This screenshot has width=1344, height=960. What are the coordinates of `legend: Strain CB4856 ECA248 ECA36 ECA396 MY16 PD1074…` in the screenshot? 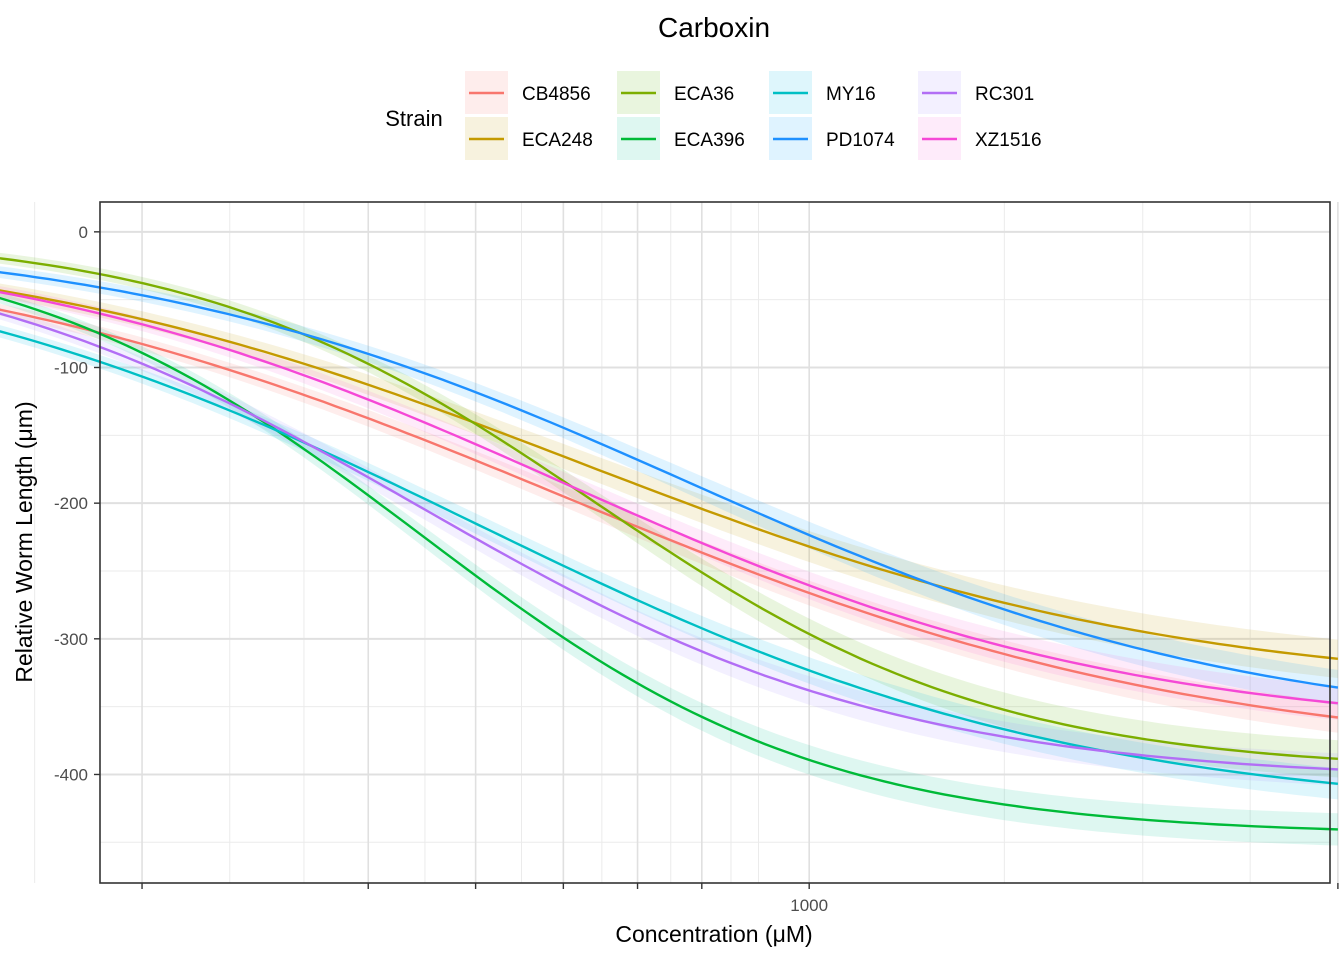 It's located at (713, 115).